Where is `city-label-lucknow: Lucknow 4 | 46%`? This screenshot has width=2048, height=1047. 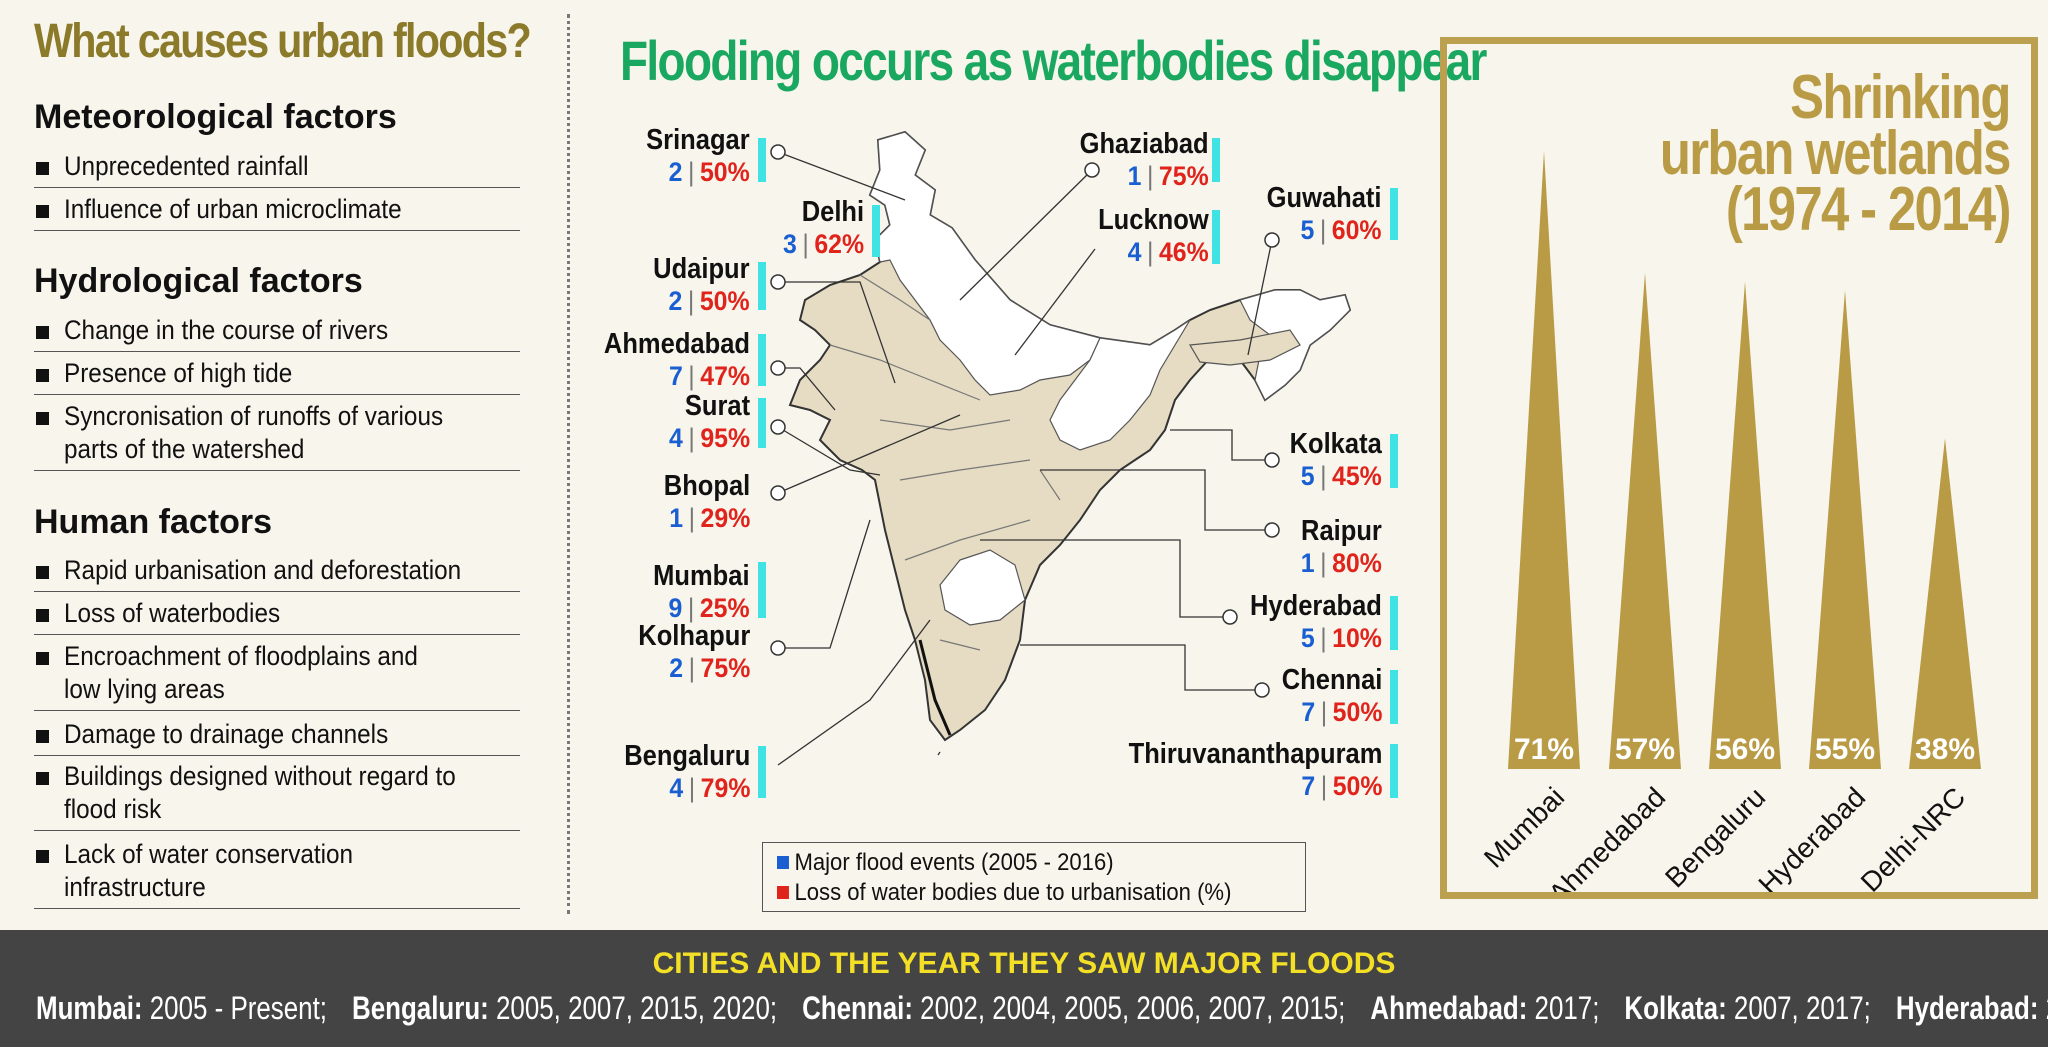 city-label-lucknow: Lucknow 4 | 46% is located at coordinates (1153, 235).